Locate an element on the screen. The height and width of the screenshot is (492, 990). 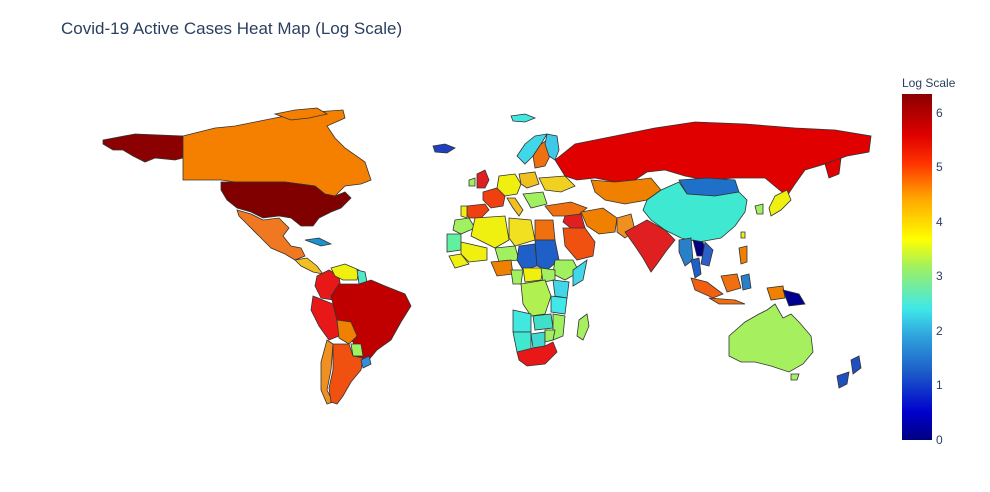
country-nigeria is located at coordinates (502, 268).